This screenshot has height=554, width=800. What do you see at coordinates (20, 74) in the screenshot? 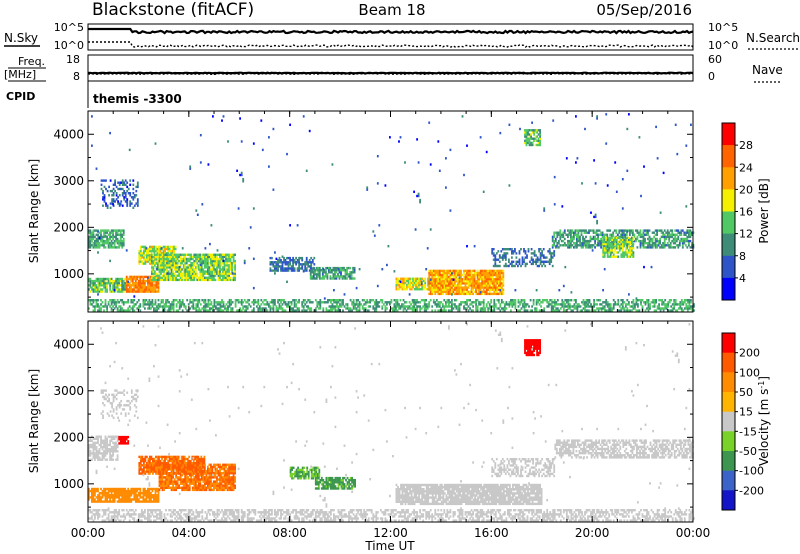
I see `freq-unit-label: [MHz]` at bounding box center [20, 74].